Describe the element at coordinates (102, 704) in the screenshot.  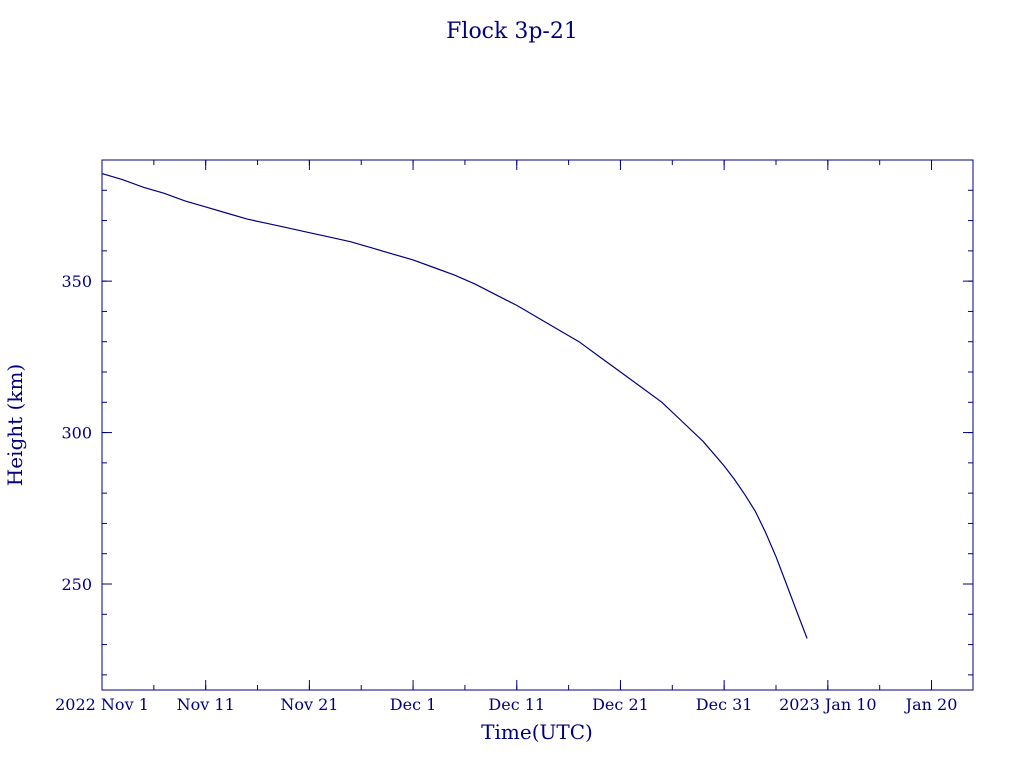
I see `x-tick-label: 2022 Nov 1` at that location.